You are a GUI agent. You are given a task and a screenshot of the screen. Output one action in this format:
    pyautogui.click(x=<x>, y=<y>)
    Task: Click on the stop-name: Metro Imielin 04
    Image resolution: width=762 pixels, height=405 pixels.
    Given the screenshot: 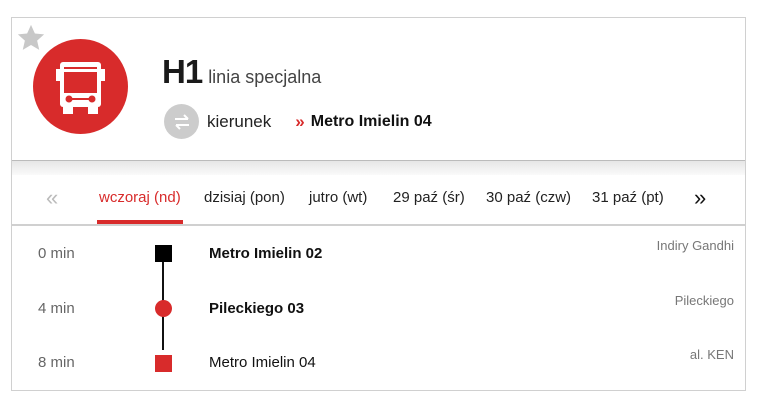 What is the action you would take?
    pyautogui.click(x=262, y=362)
    